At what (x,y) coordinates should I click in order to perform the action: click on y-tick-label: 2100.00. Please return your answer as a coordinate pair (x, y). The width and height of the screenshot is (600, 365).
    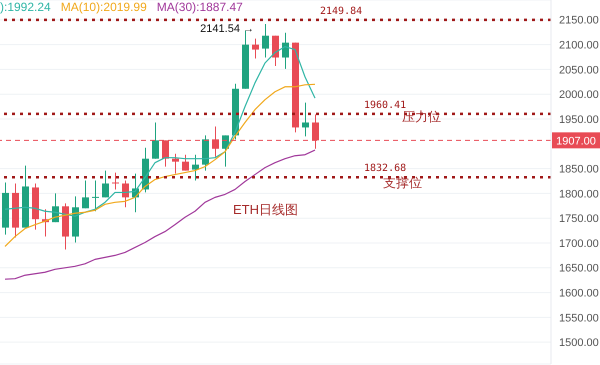
    Looking at the image, I should click on (579, 46).